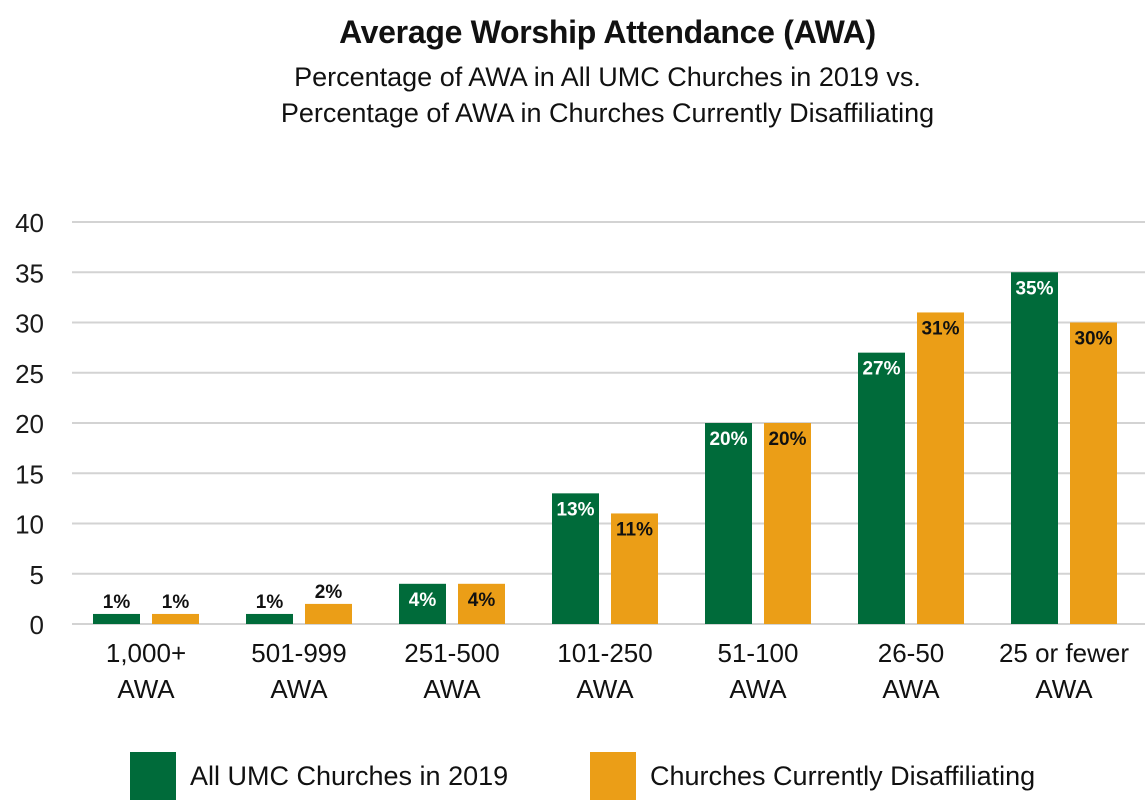  Describe the element at coordinates (29, 223) in the screenshot. I see `y-tick-label: 40` at that location.